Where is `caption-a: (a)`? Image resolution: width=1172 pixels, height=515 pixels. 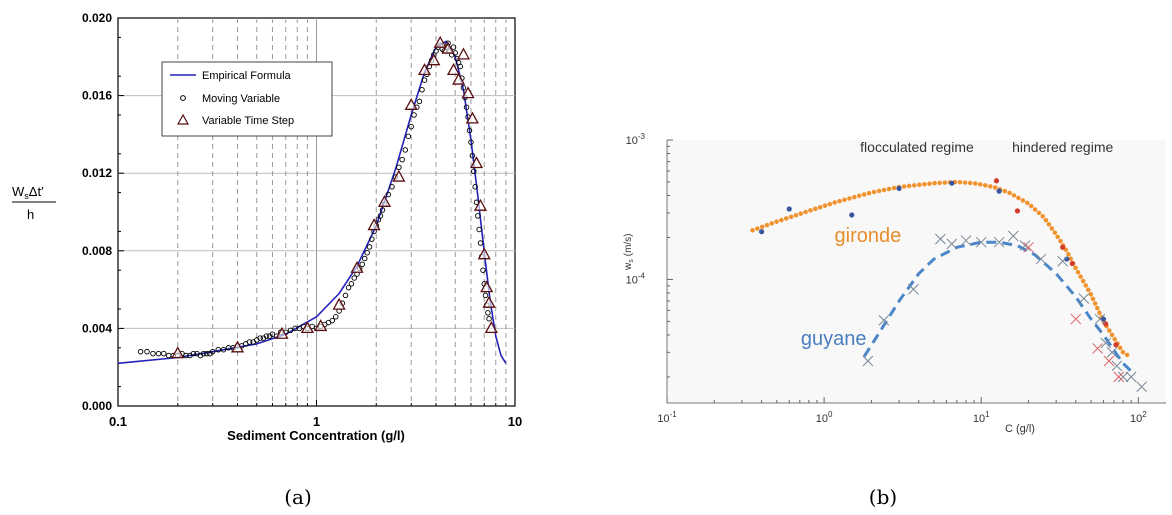 caption-a: (a) is located at coordinates (298, 497).